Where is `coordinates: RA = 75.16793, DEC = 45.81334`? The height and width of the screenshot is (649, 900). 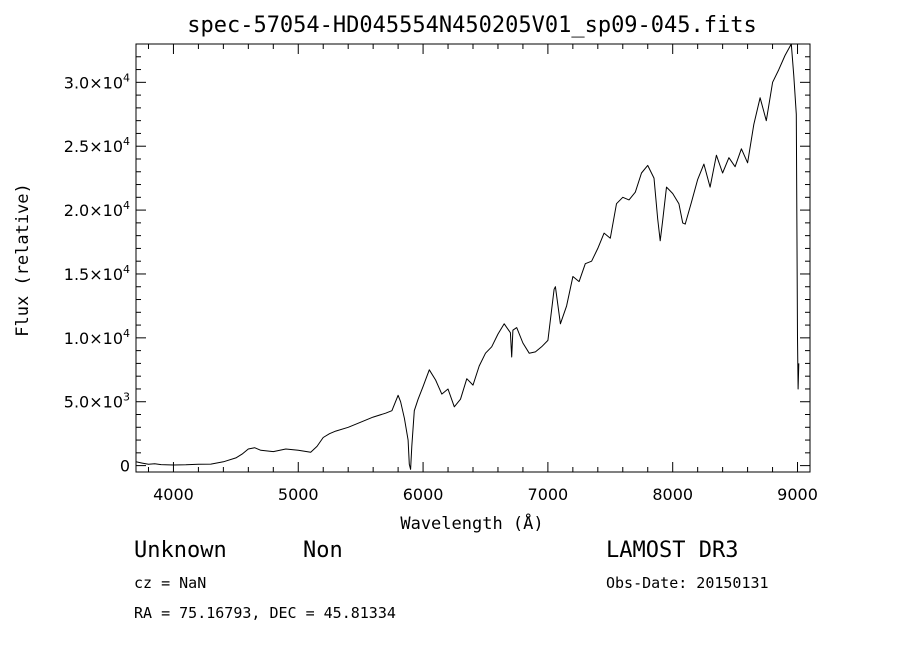
coordinates: RA = 75.16793, DEC = 45.81334 is located at coordinates (265, 613).